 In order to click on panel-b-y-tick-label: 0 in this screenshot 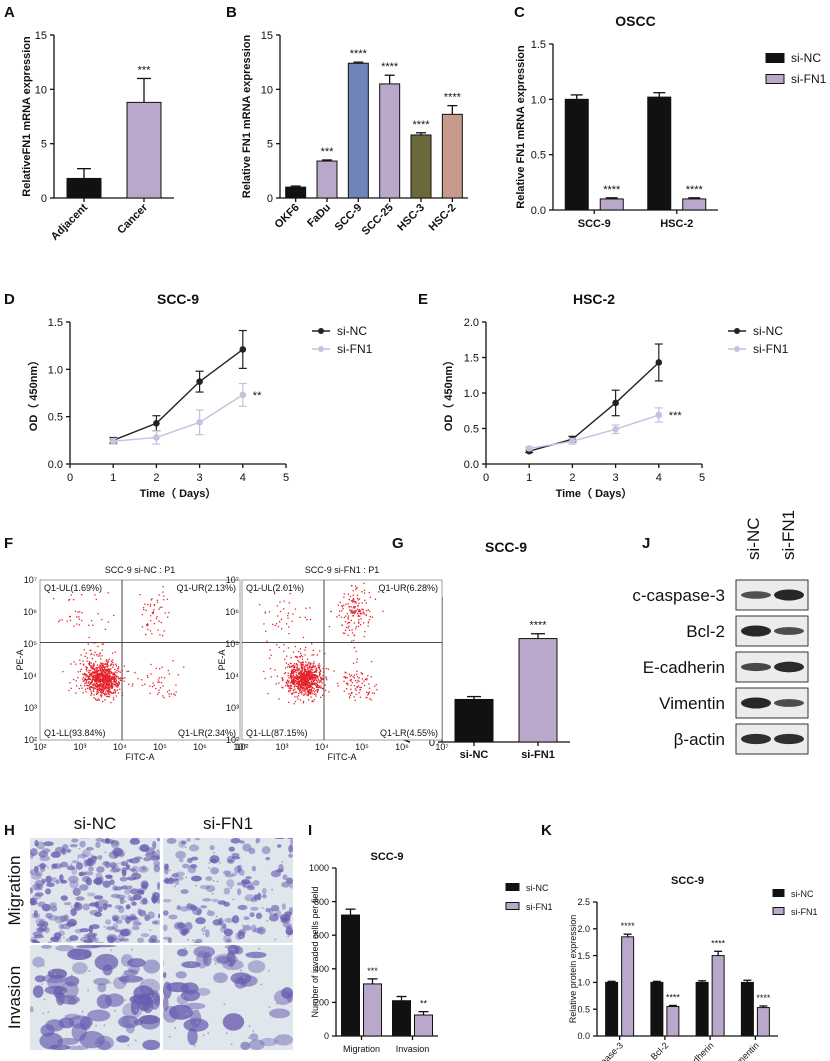, I will do `click(270, 199)`.